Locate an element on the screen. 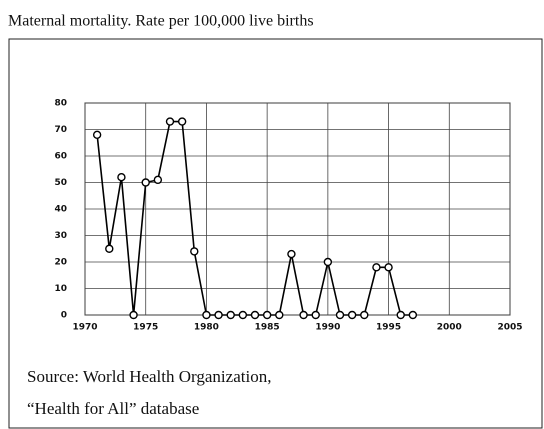 Image resolution: width=544 pixels, height=429 pixels. x-tick-label: 1975 is located at coordinates (145, 328).